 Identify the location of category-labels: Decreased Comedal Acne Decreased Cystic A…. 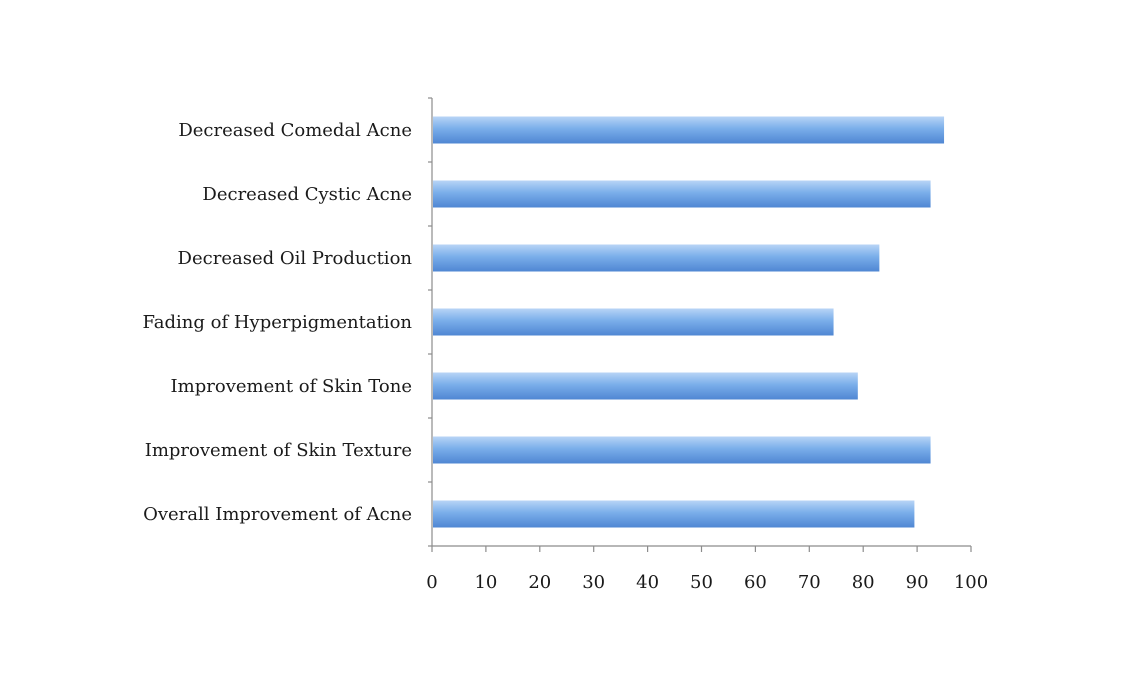
(278, 322).